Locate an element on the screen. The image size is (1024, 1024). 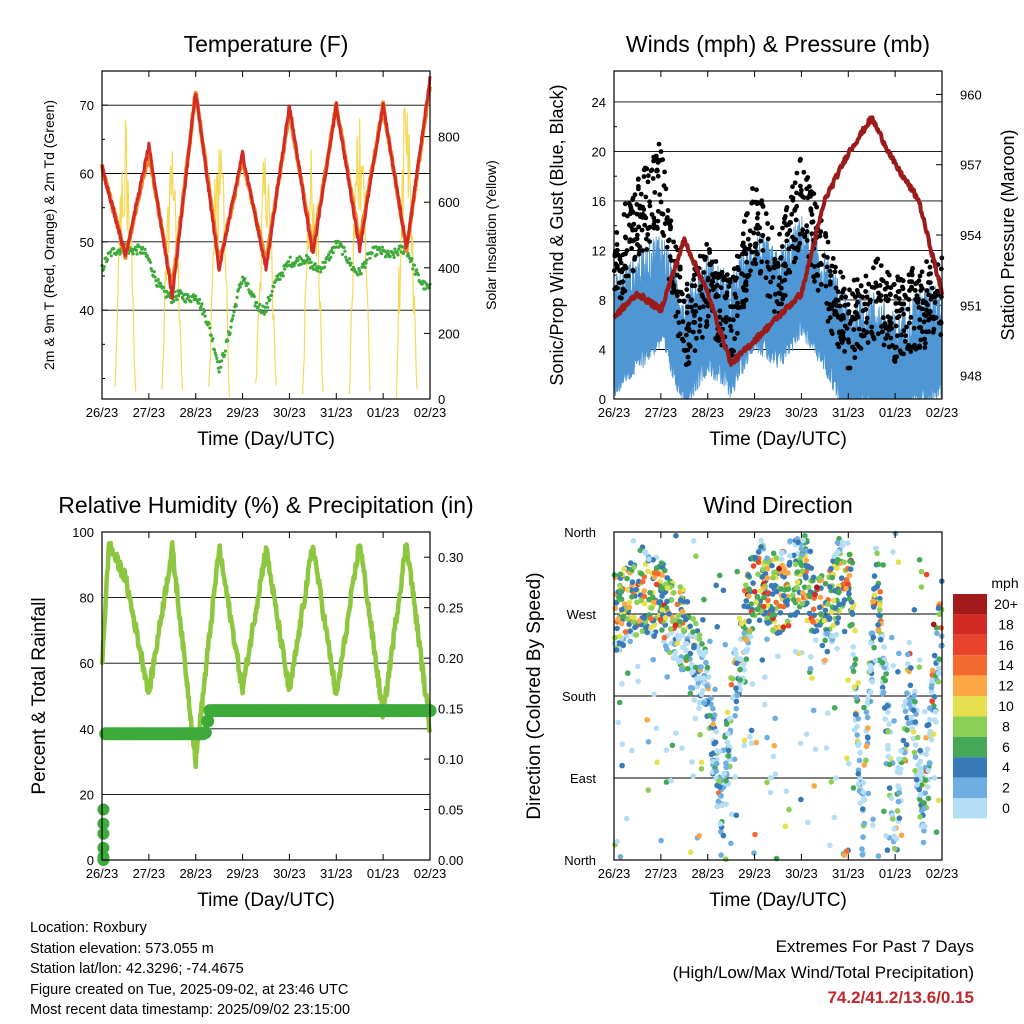
legend-title: mph is located at coordinates (1004, 583).